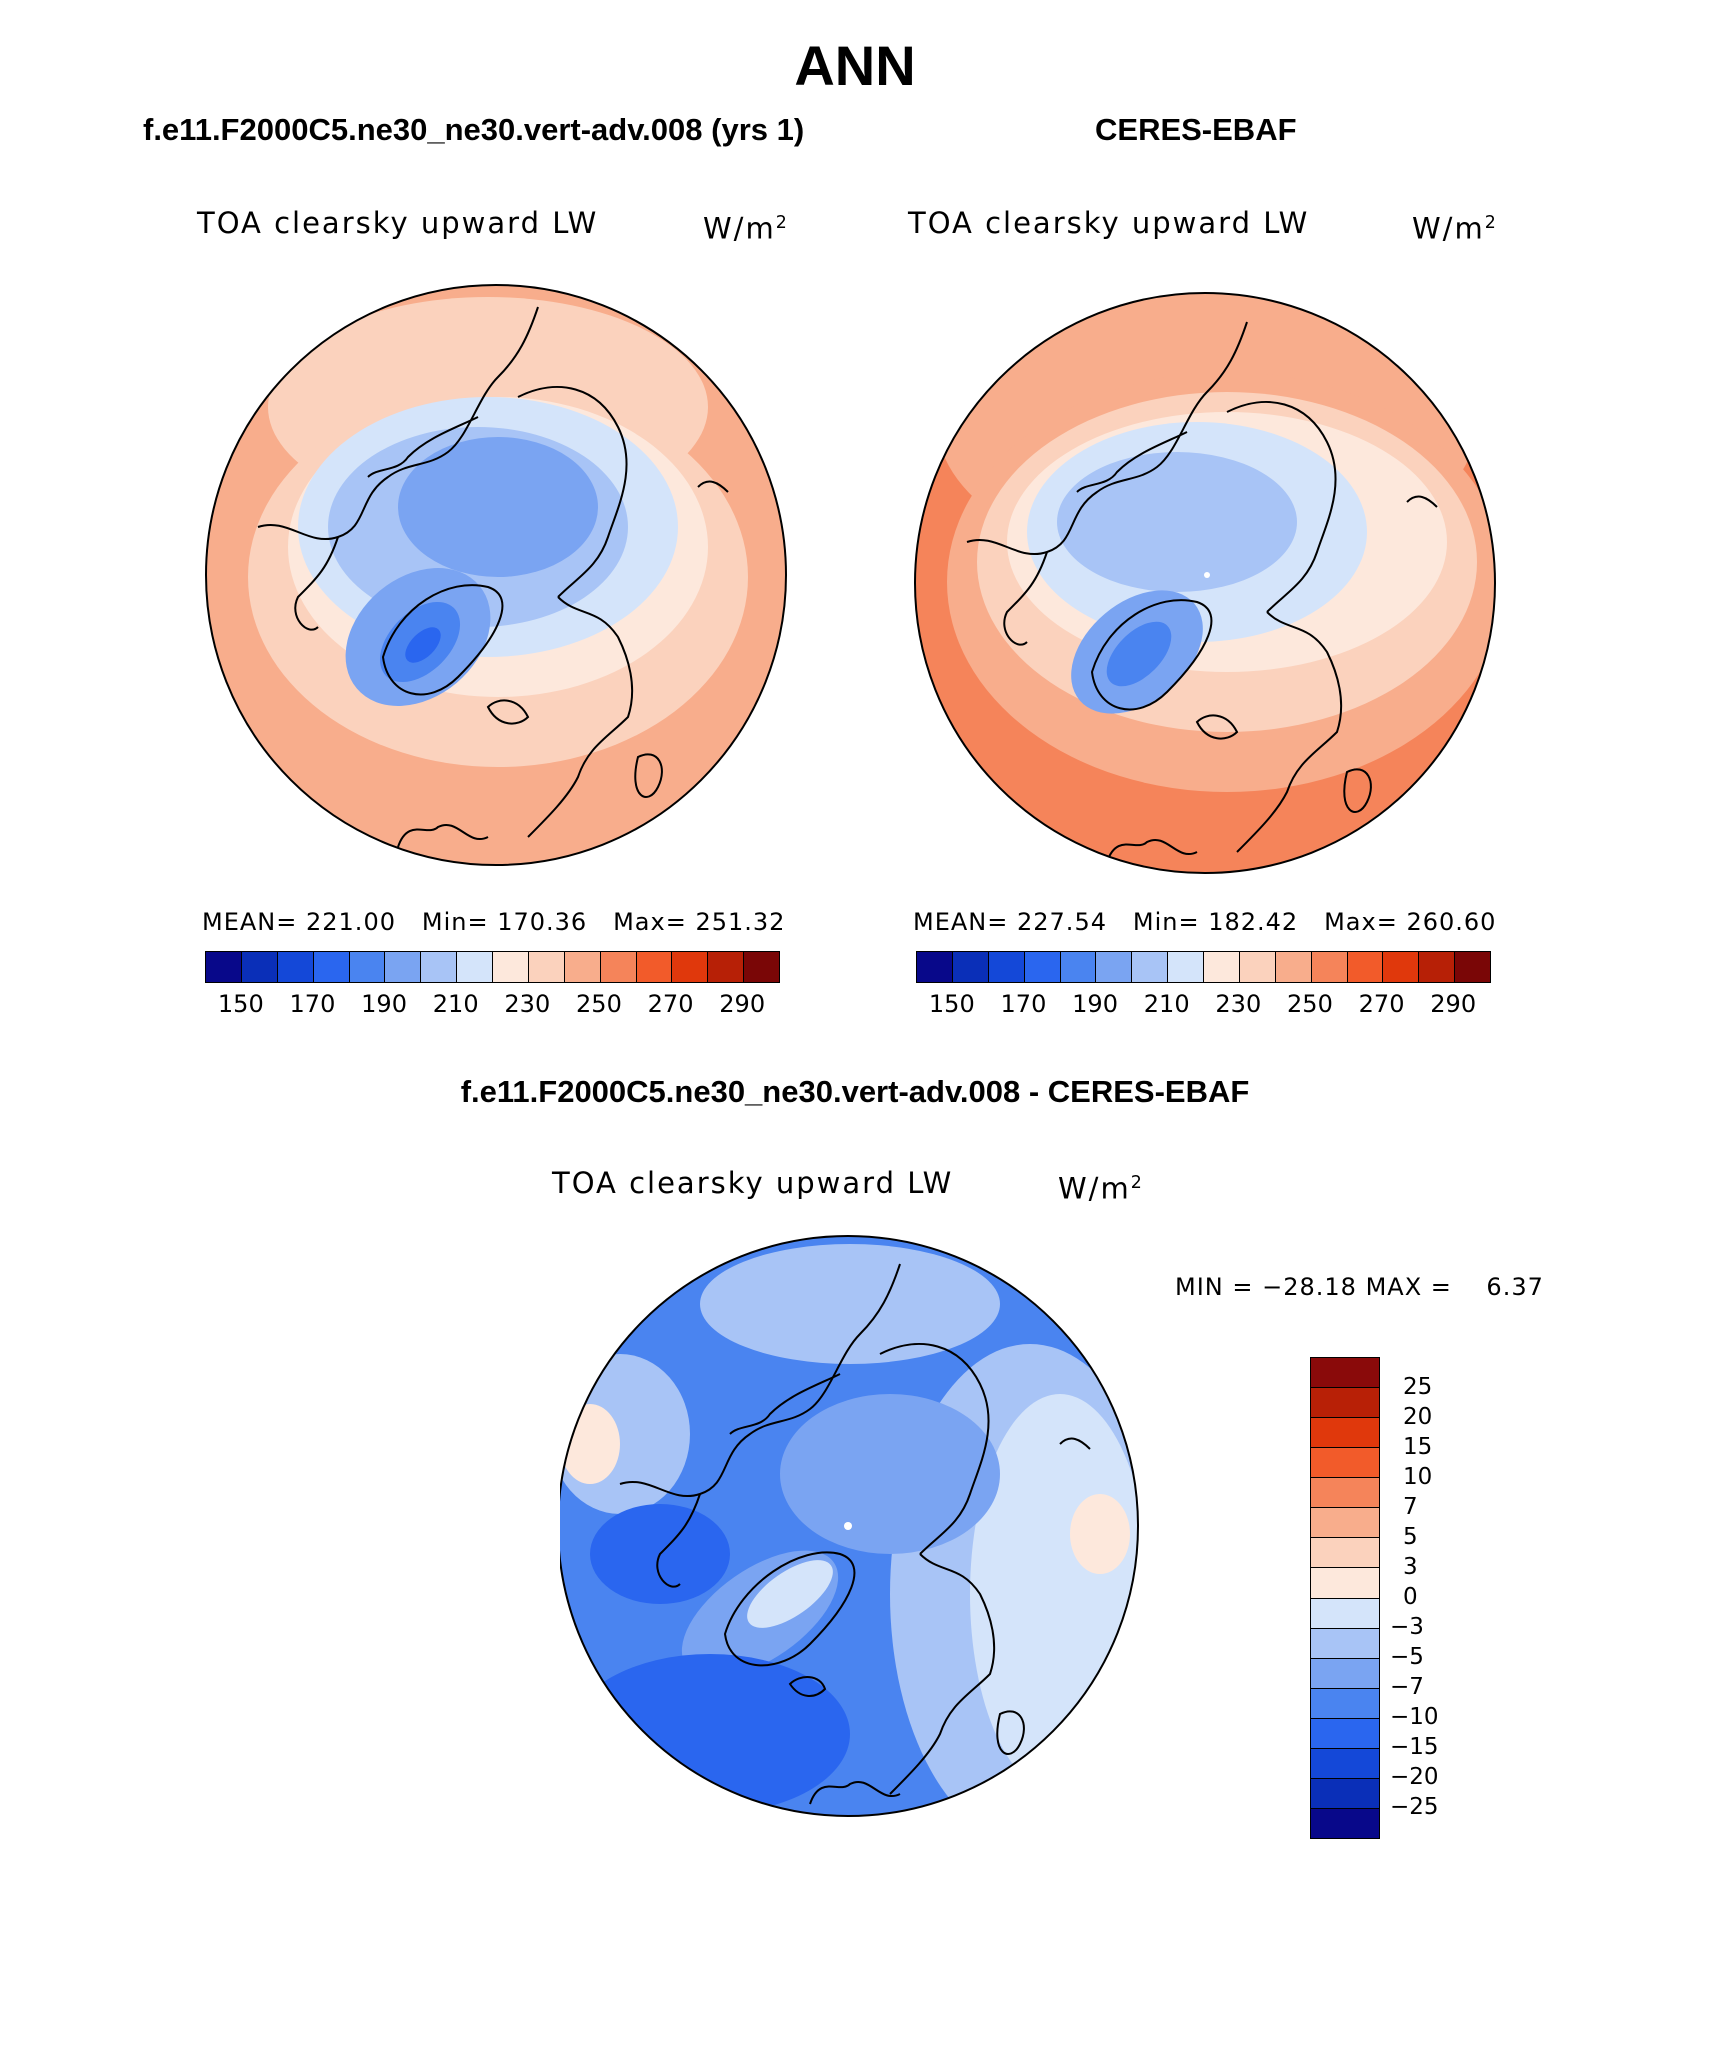 The width and height of the screenshot is (1710, 2061). I want to click on diff-polar-map, so click(849, 1526).